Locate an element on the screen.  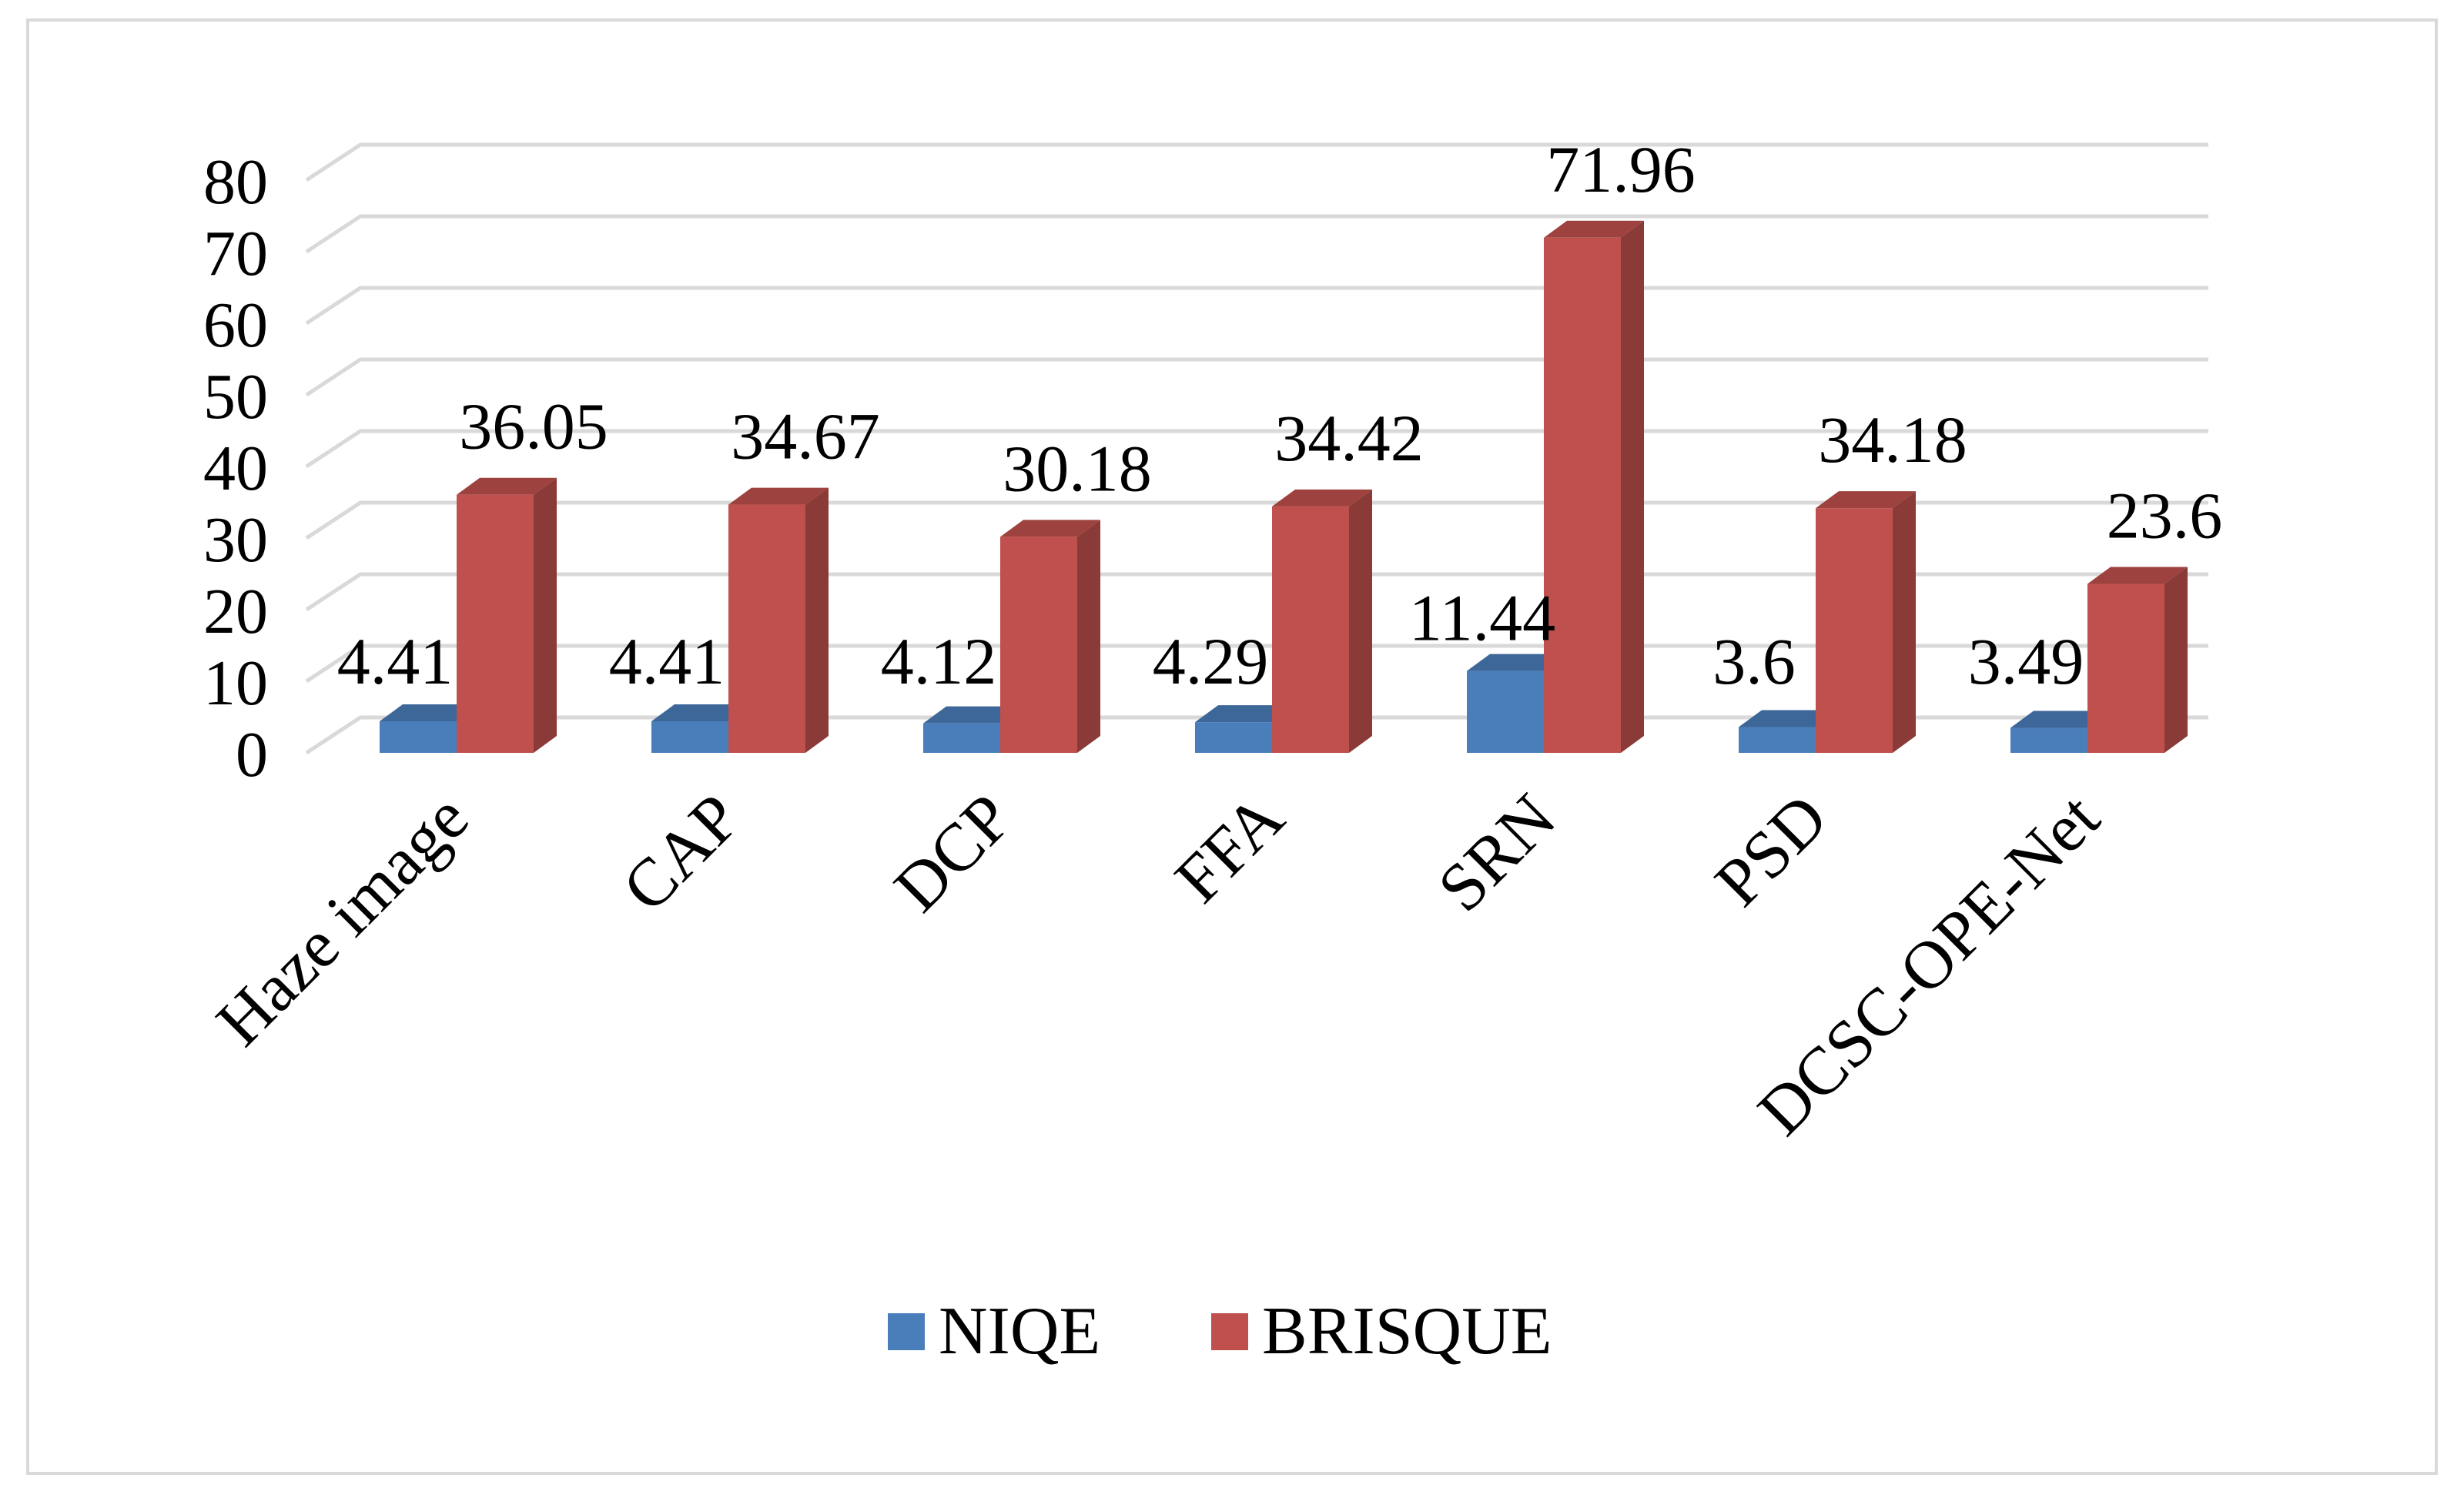
data-label-brisque: 34.67 is located at coordinates (806, 436).